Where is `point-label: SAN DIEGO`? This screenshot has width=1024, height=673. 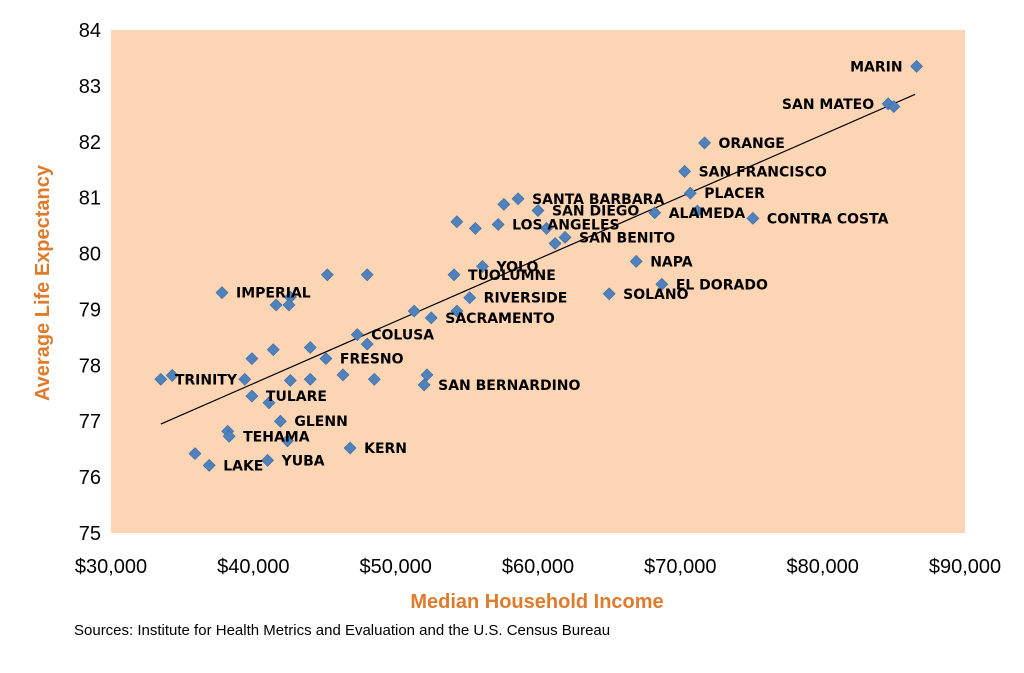 point-label: SAN DIEGO is located at coordinates (595, 212).